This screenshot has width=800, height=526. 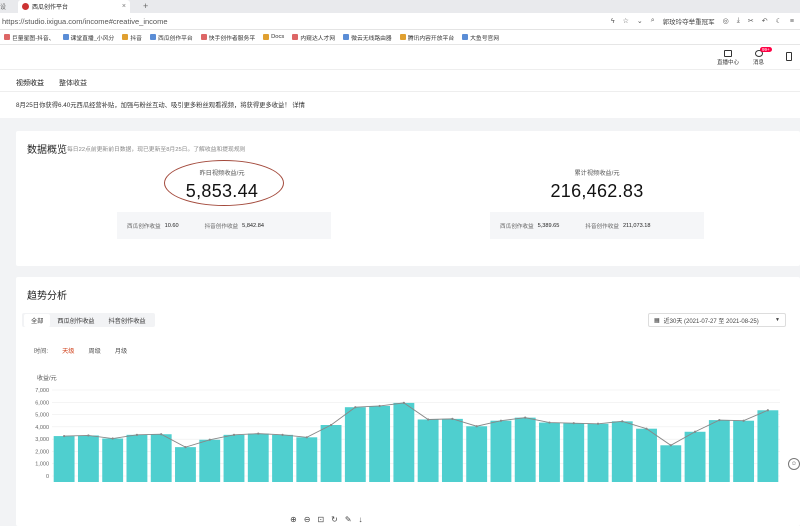 I want to click on tab-overall-income: 整体收益, so click(x=73, y=83).